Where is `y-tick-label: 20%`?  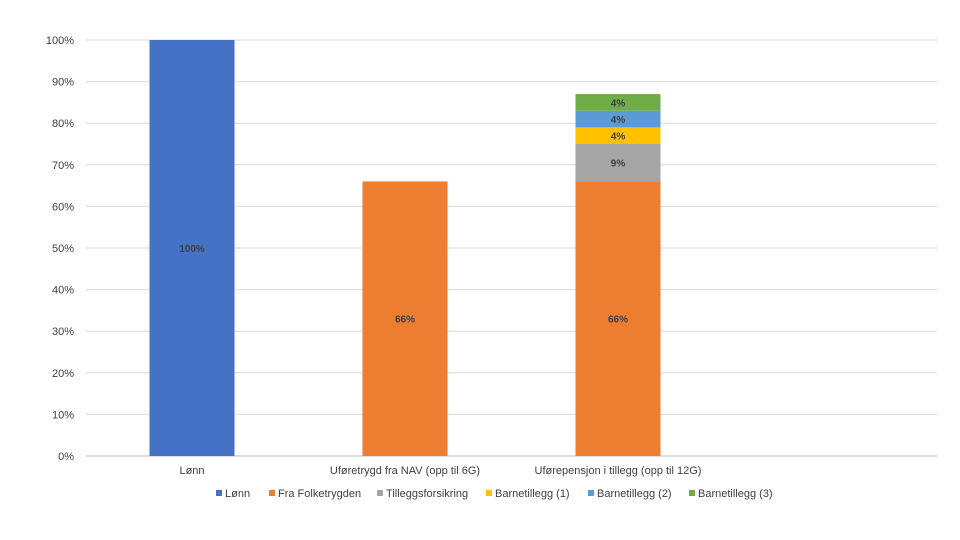 y-tick-label: 20% is located at coordinates (63, 374).